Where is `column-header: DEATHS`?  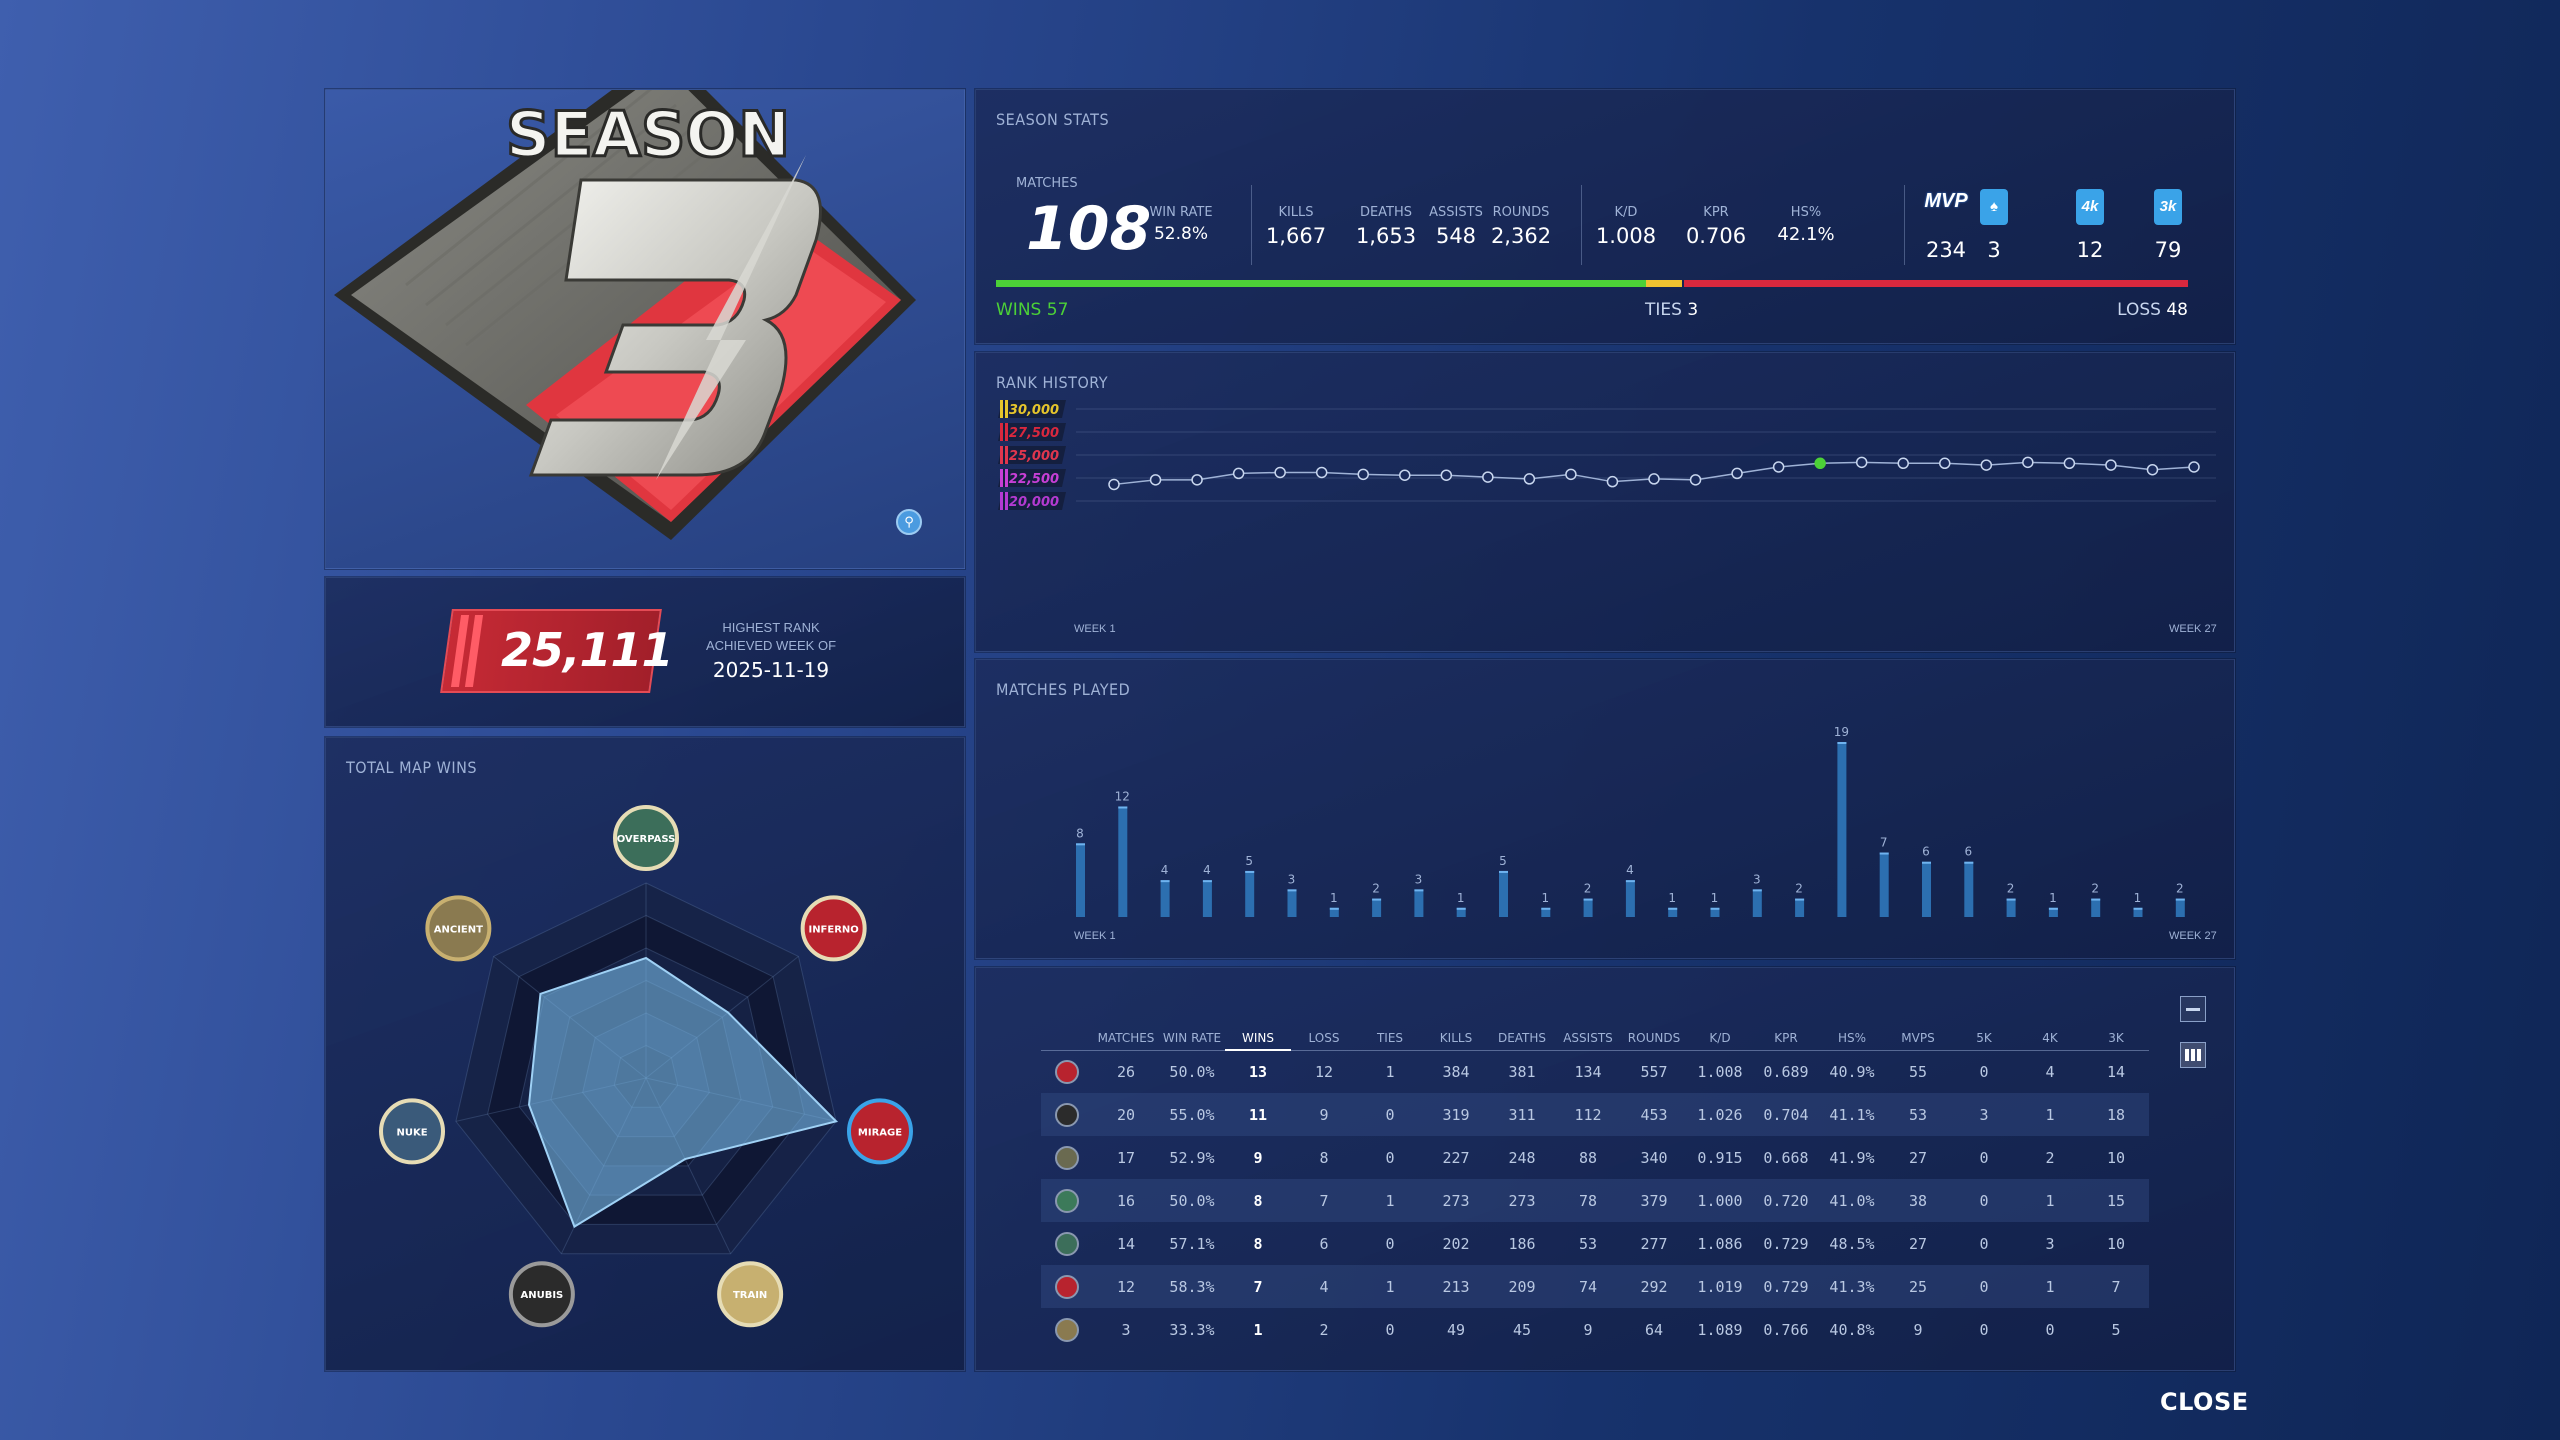
column-header: DEATHS is located at coordinates (1522, 1038).